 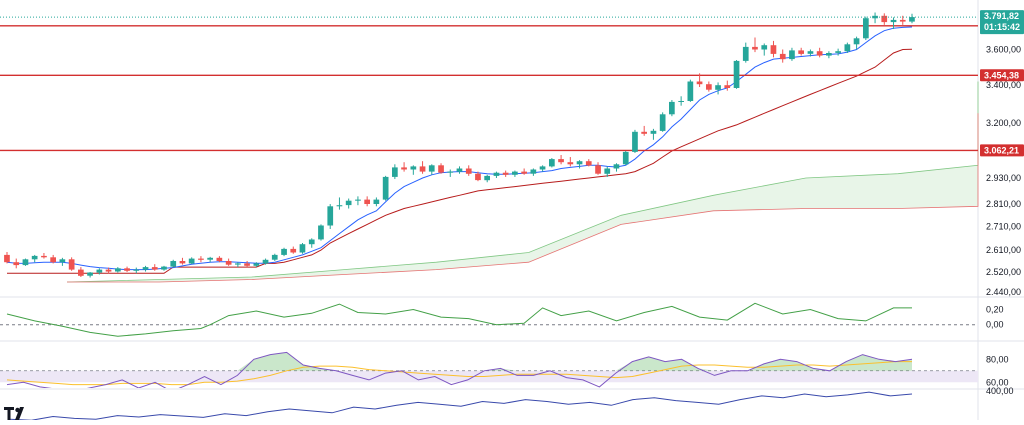 What do you see at coordinates (1003, 250) in the screenshot?
I see `price-tick-label: 2.610,00` at bounding box center [1003, 250].